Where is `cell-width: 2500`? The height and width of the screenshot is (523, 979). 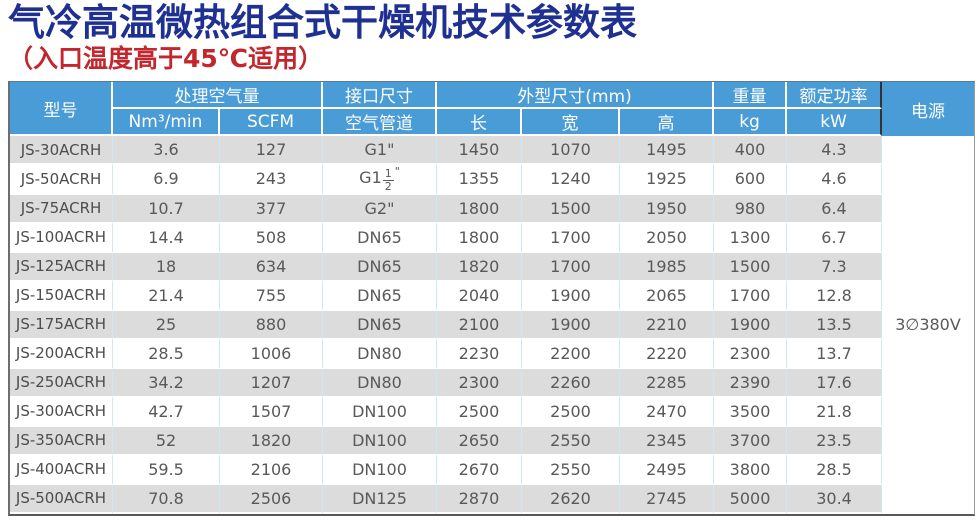
cell-width: 2500 is located at coordinates (571, 412).